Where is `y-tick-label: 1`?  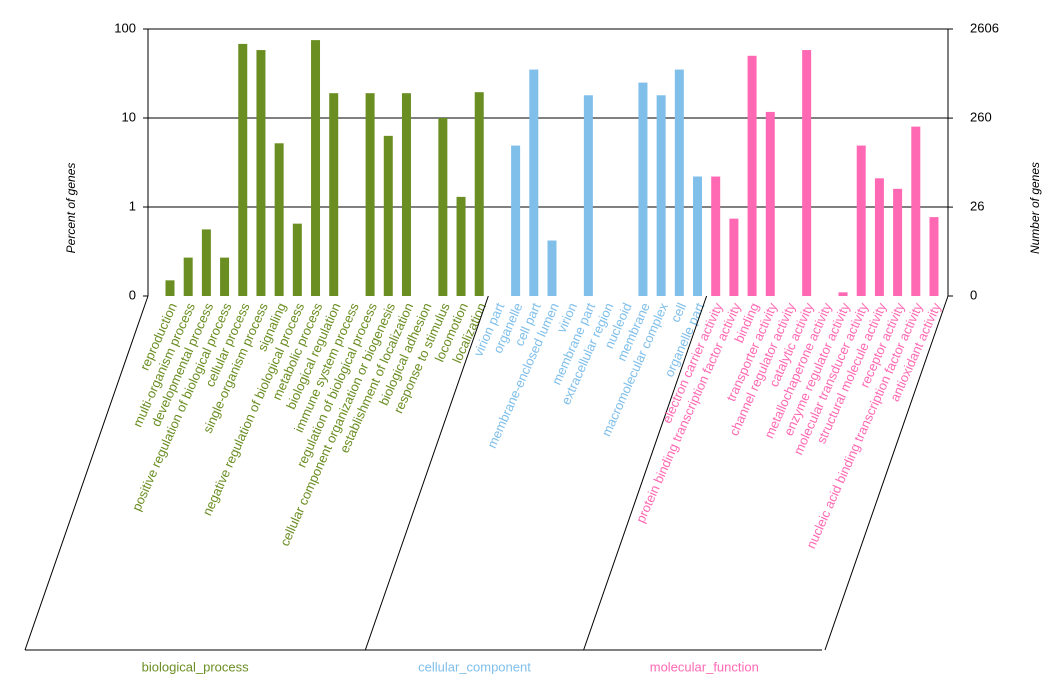 y-tick-label: 1 is located at coordinates (132, 205).